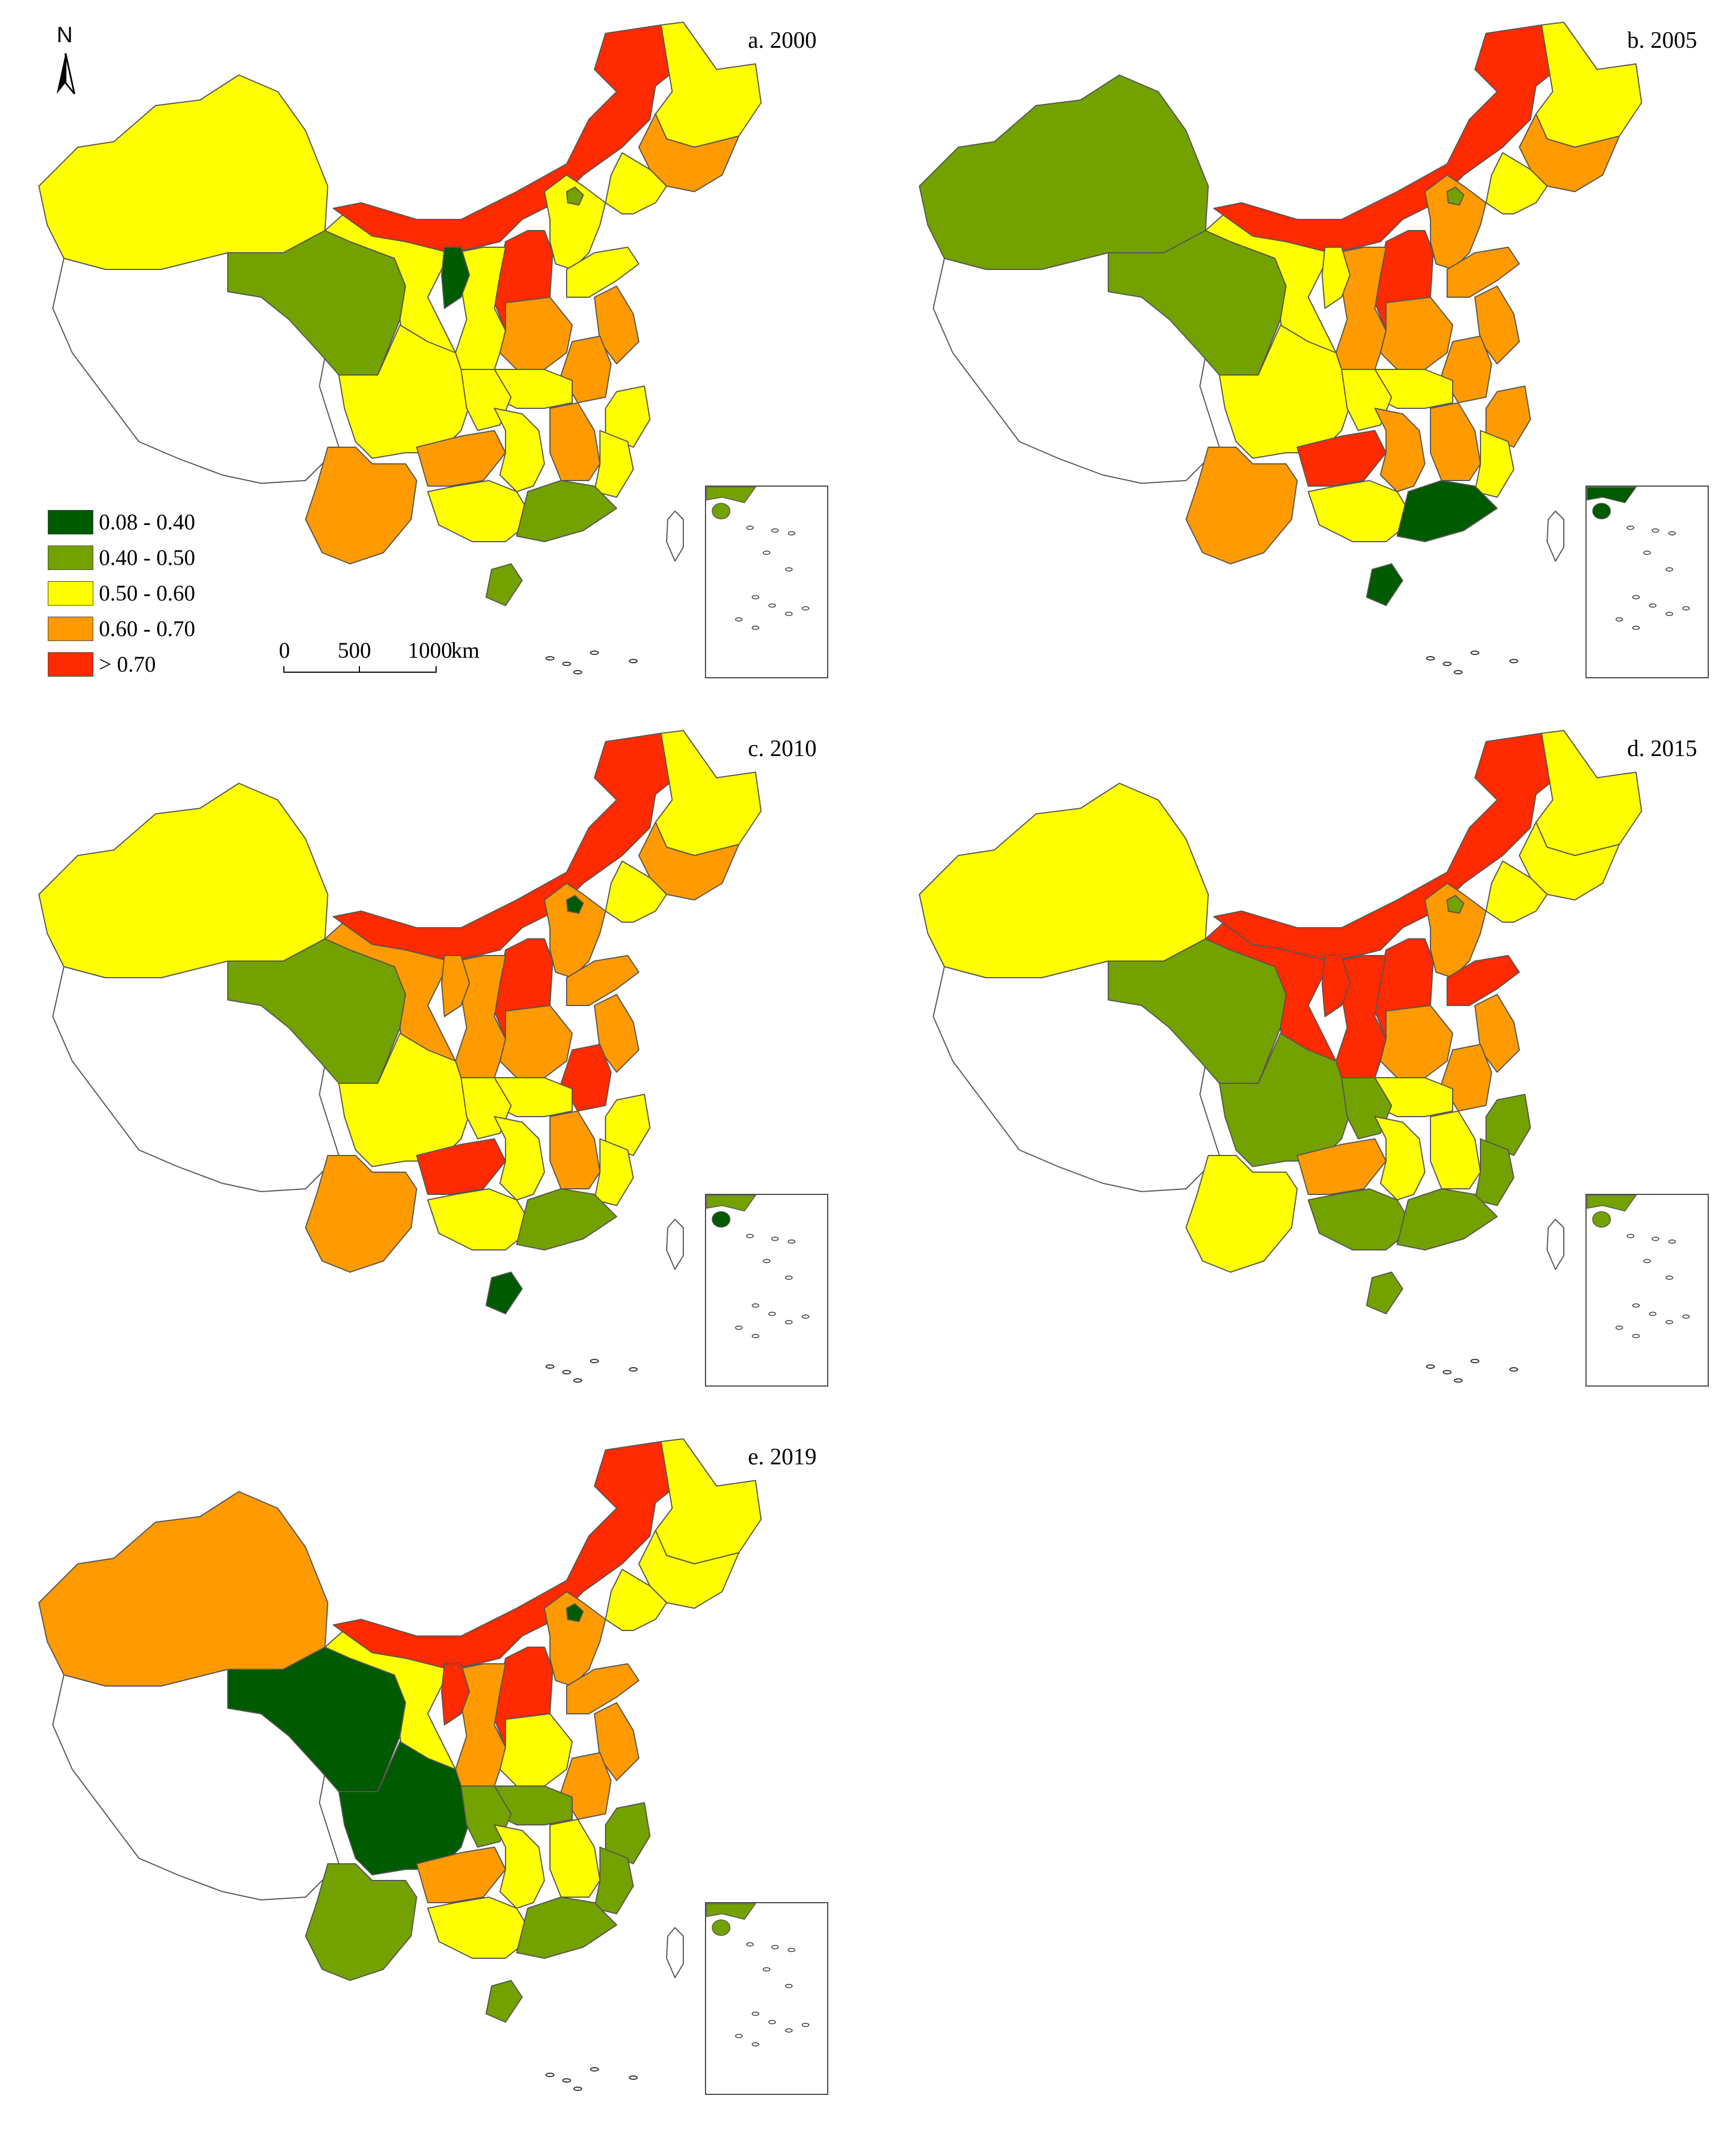 The image size is (1736, 2131). What do you see at coordinates (782, 1457) in the screenshot?
I see `panel-label: e. 2019` at bounding box center [782, 1457].